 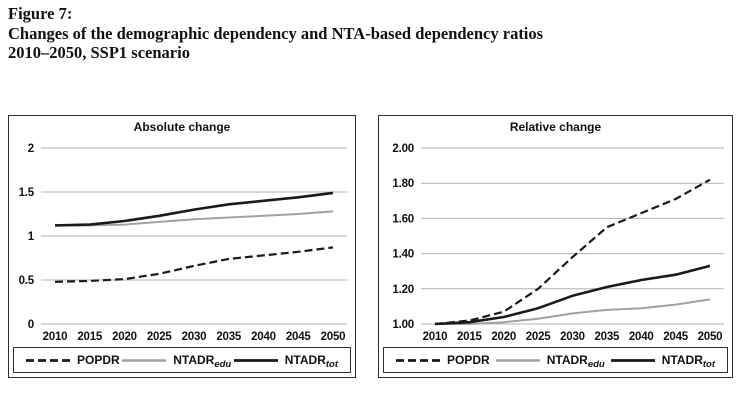 I want to click on svg-text: 1, so click(x=31, y=237).